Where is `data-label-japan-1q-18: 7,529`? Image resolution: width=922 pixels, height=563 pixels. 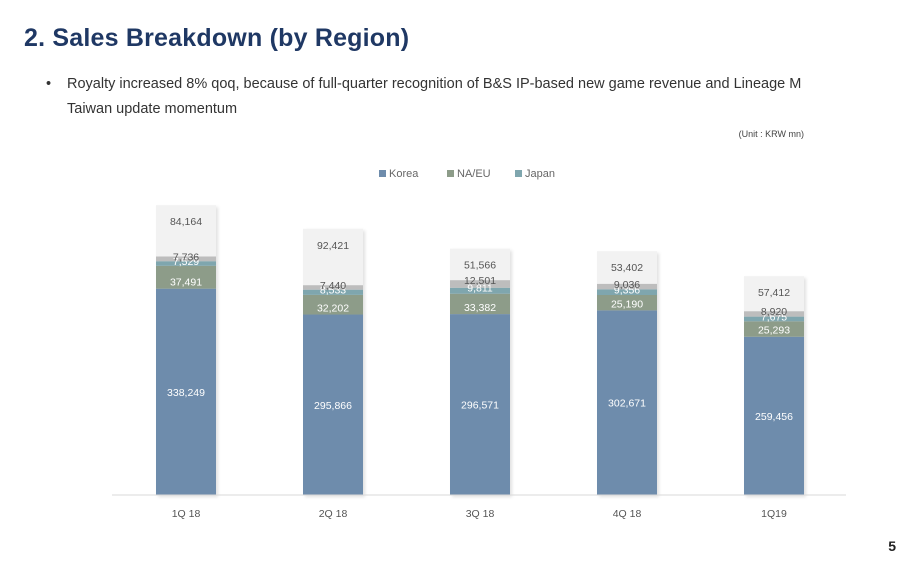 data-label-japan-1q-18: 7,529 is located at coordinates (186, 262).